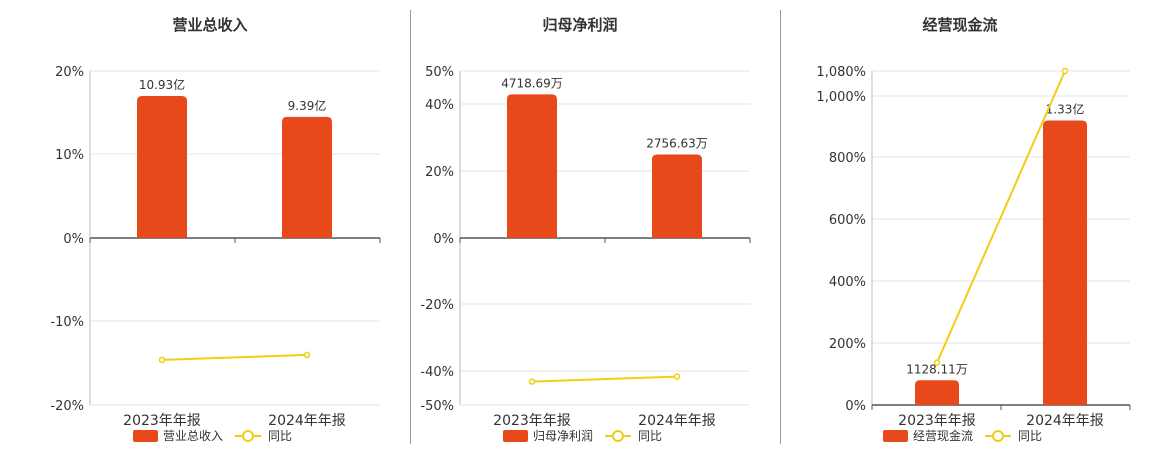 The image size is (1160, 450). Describe the element at coordinates (67, 322) in the screenshot. I see `y-tick-label: -10%` at that location.